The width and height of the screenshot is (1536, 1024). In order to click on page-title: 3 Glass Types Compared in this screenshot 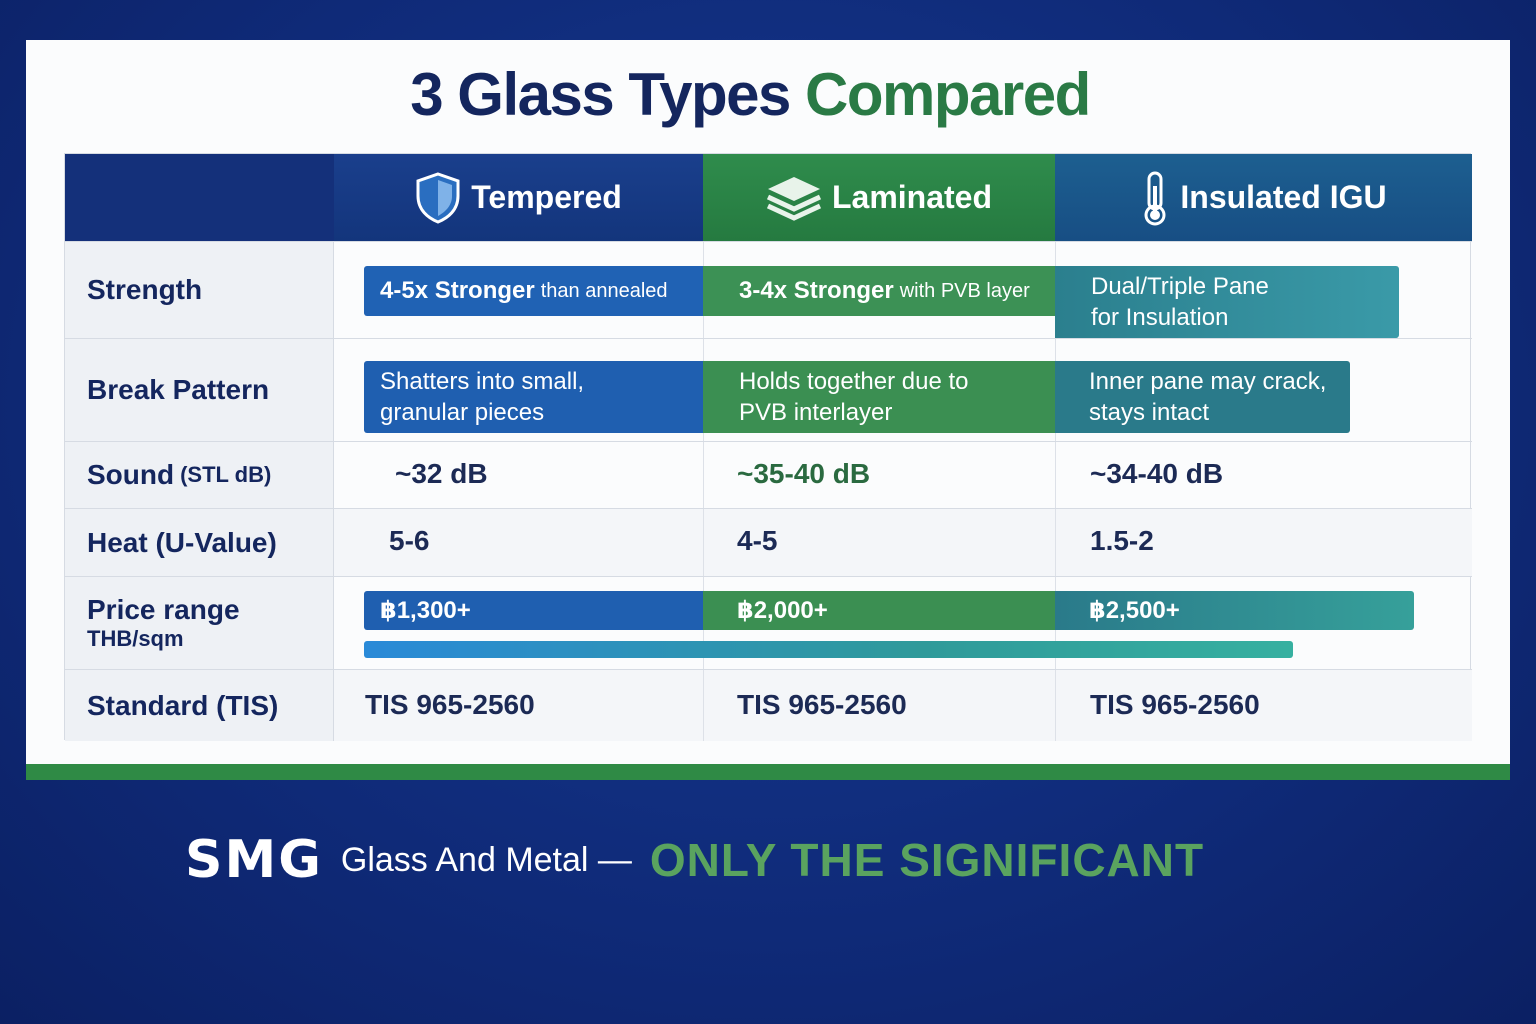, I will do `click(750, 94)`.